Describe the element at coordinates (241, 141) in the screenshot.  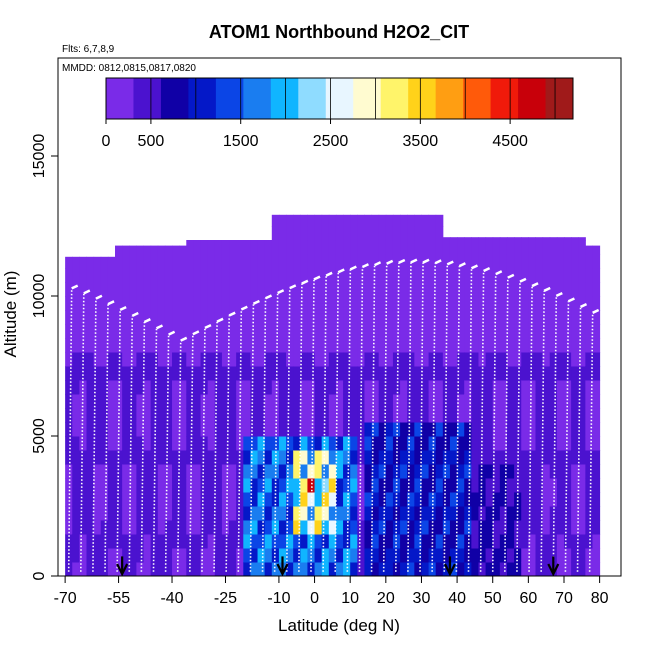
I see `colorbar-tick-label: 1500` at that location.